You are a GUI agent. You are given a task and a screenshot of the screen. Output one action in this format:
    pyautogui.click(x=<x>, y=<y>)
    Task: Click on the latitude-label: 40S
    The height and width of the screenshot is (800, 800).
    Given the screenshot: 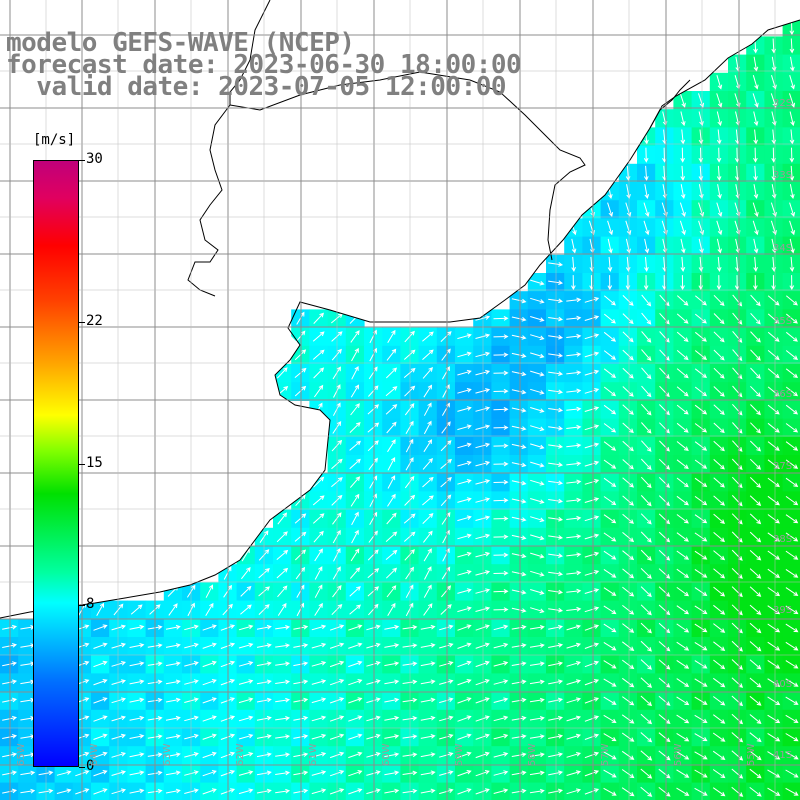 What is the action you would take?
    pyautogui.click(x=783, y=684)
    